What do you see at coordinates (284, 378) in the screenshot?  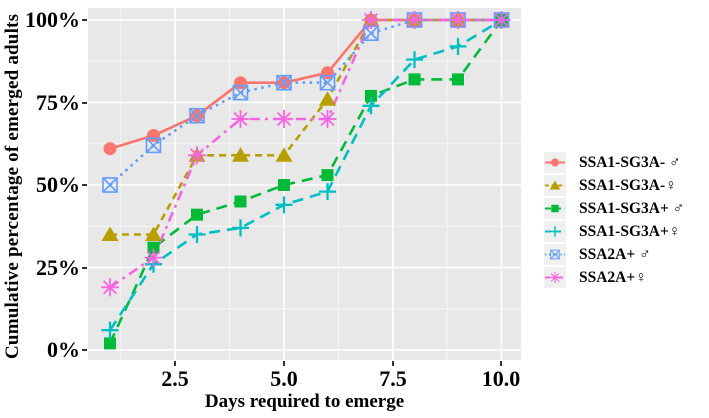 I see `x-tick-label-5-0: 5.0` at bounding box center [284, 378].